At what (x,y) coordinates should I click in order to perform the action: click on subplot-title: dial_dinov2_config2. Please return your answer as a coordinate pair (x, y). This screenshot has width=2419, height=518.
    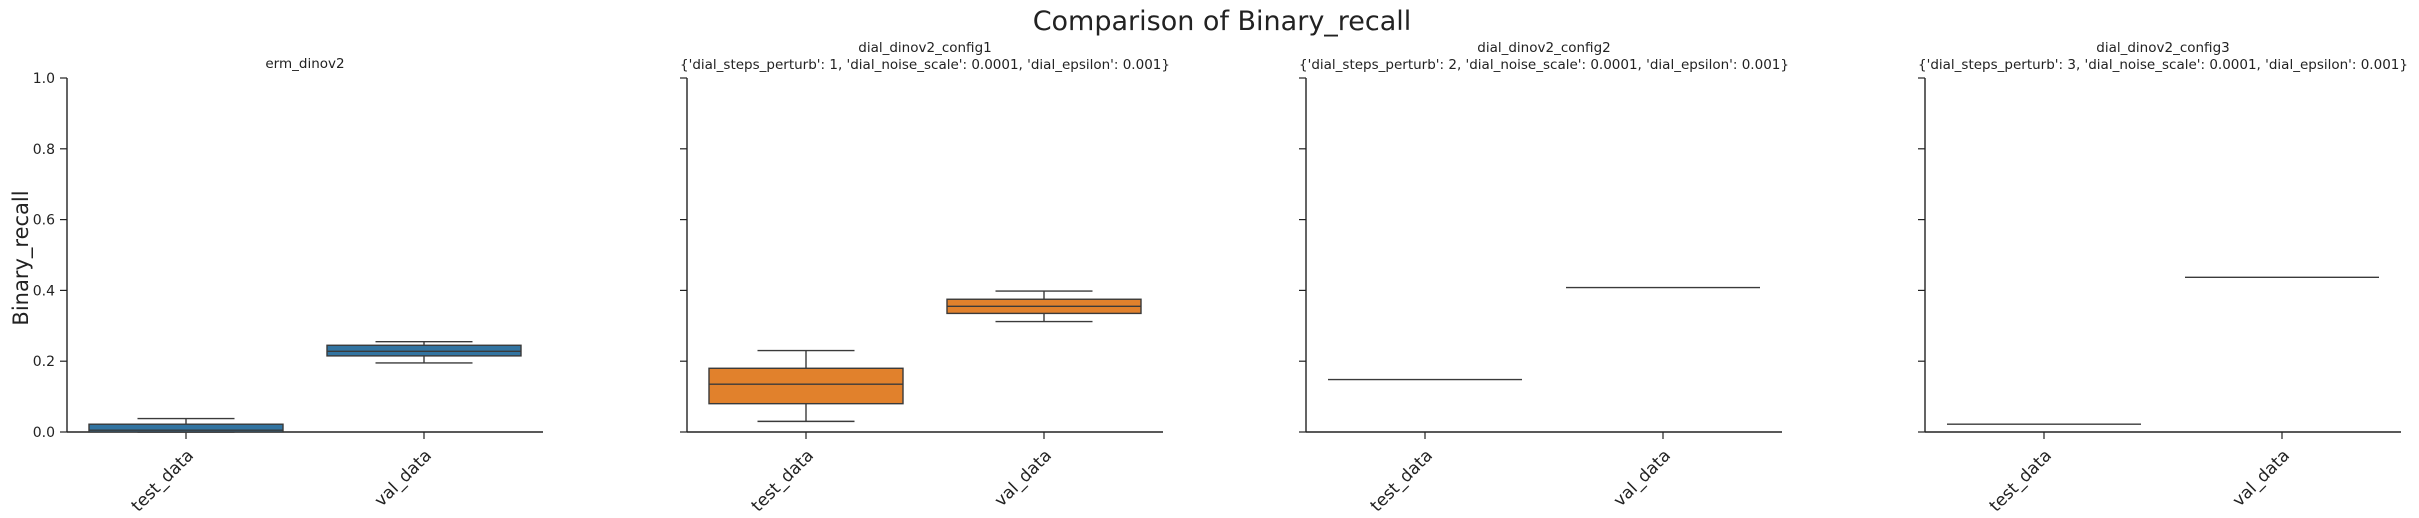
    Looking at the image, I should click on (1543, 48).